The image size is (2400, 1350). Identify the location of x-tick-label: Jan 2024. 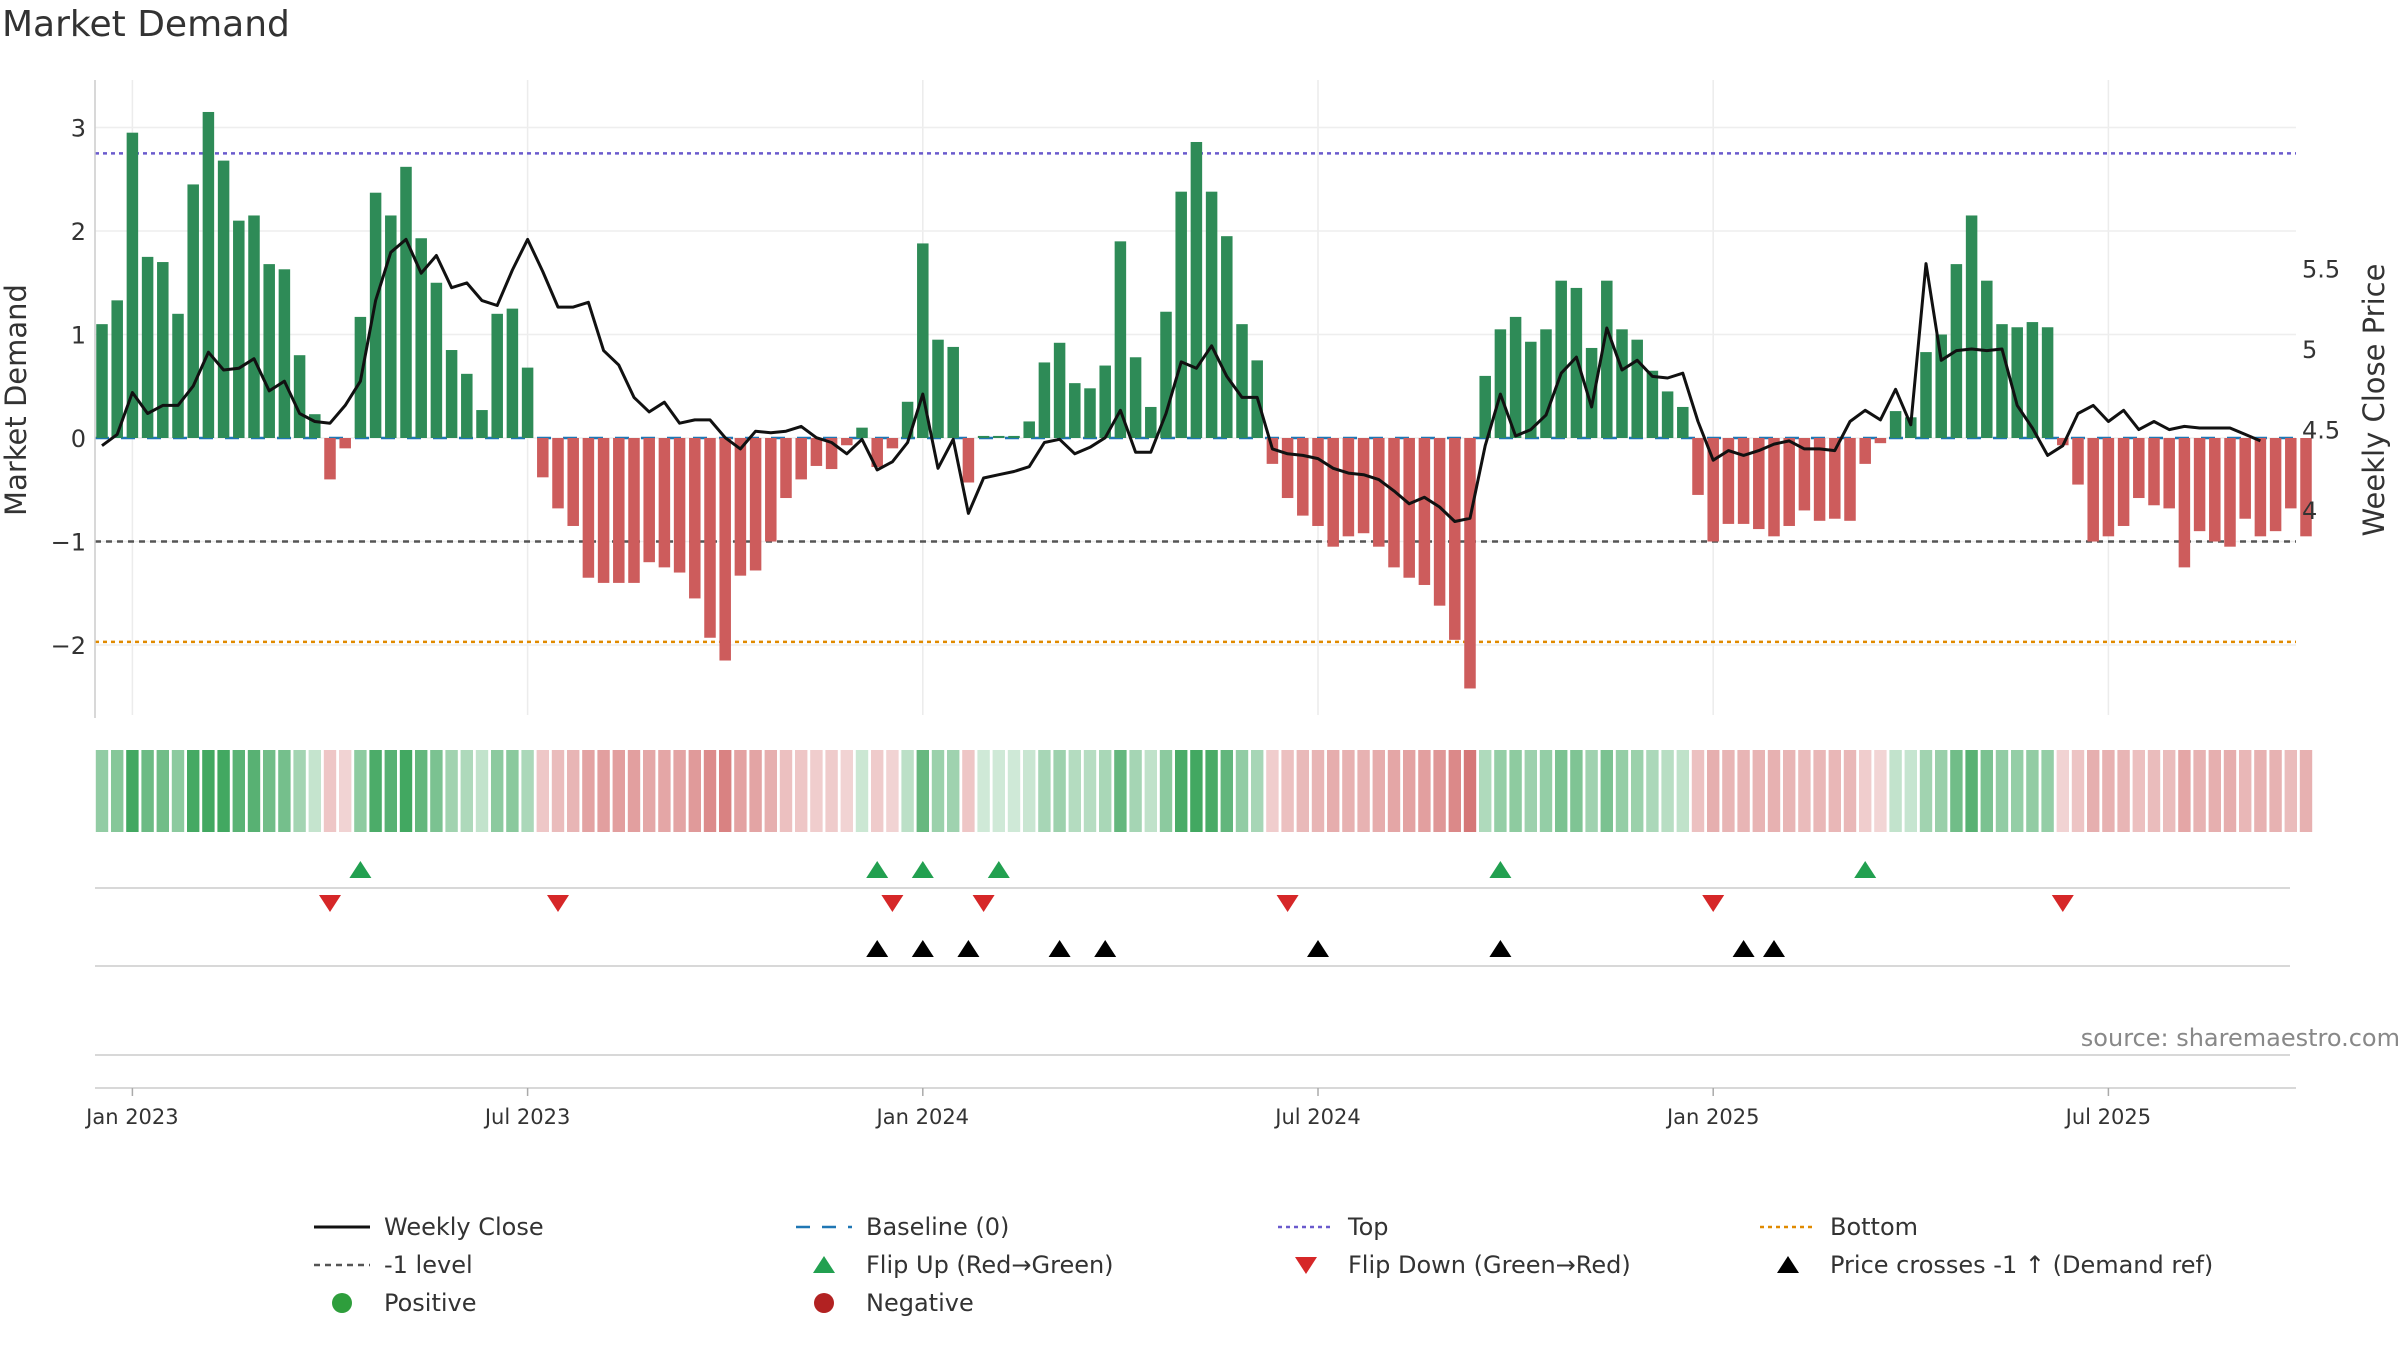
(922, 1117).